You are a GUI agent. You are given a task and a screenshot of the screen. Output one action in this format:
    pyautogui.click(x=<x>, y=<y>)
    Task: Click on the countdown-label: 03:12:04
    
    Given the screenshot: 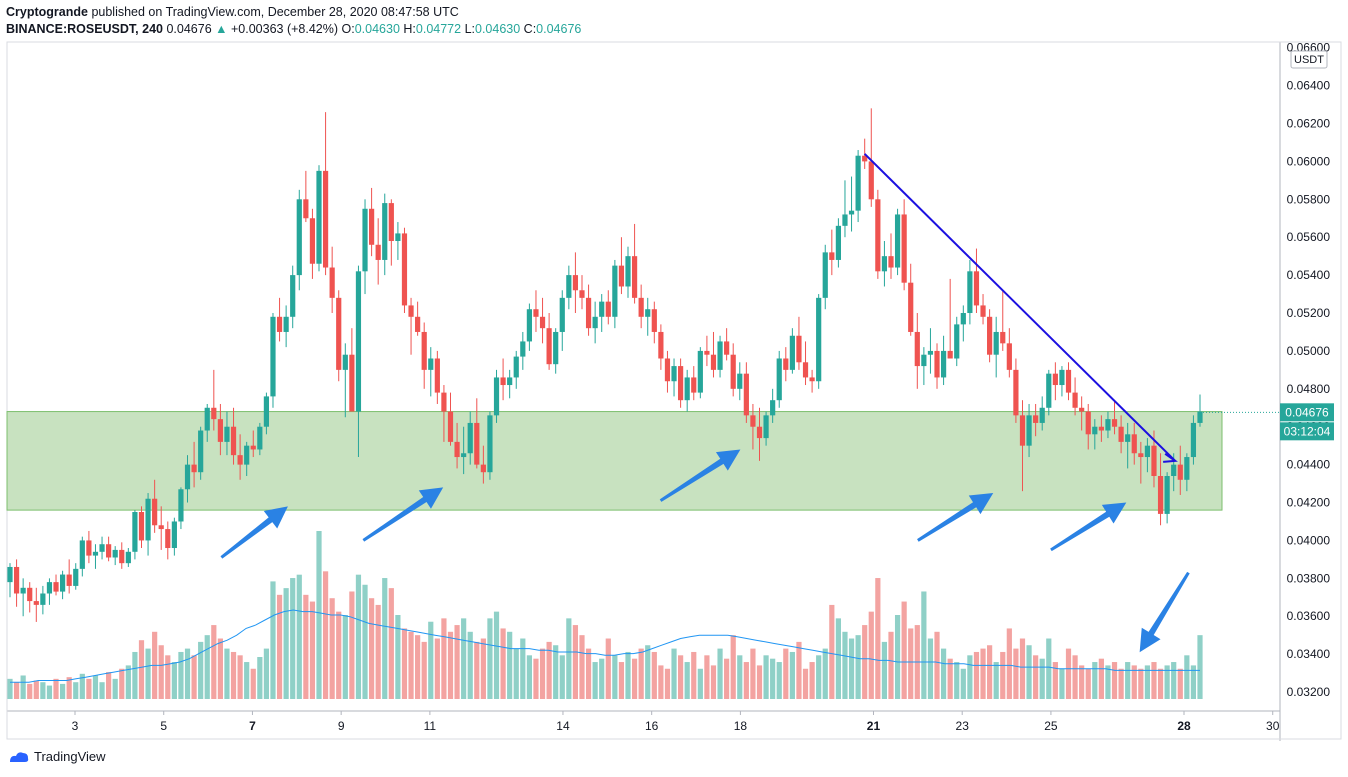 What is the action you would take?
    pyautogui.click(x=1307, y=431)
    